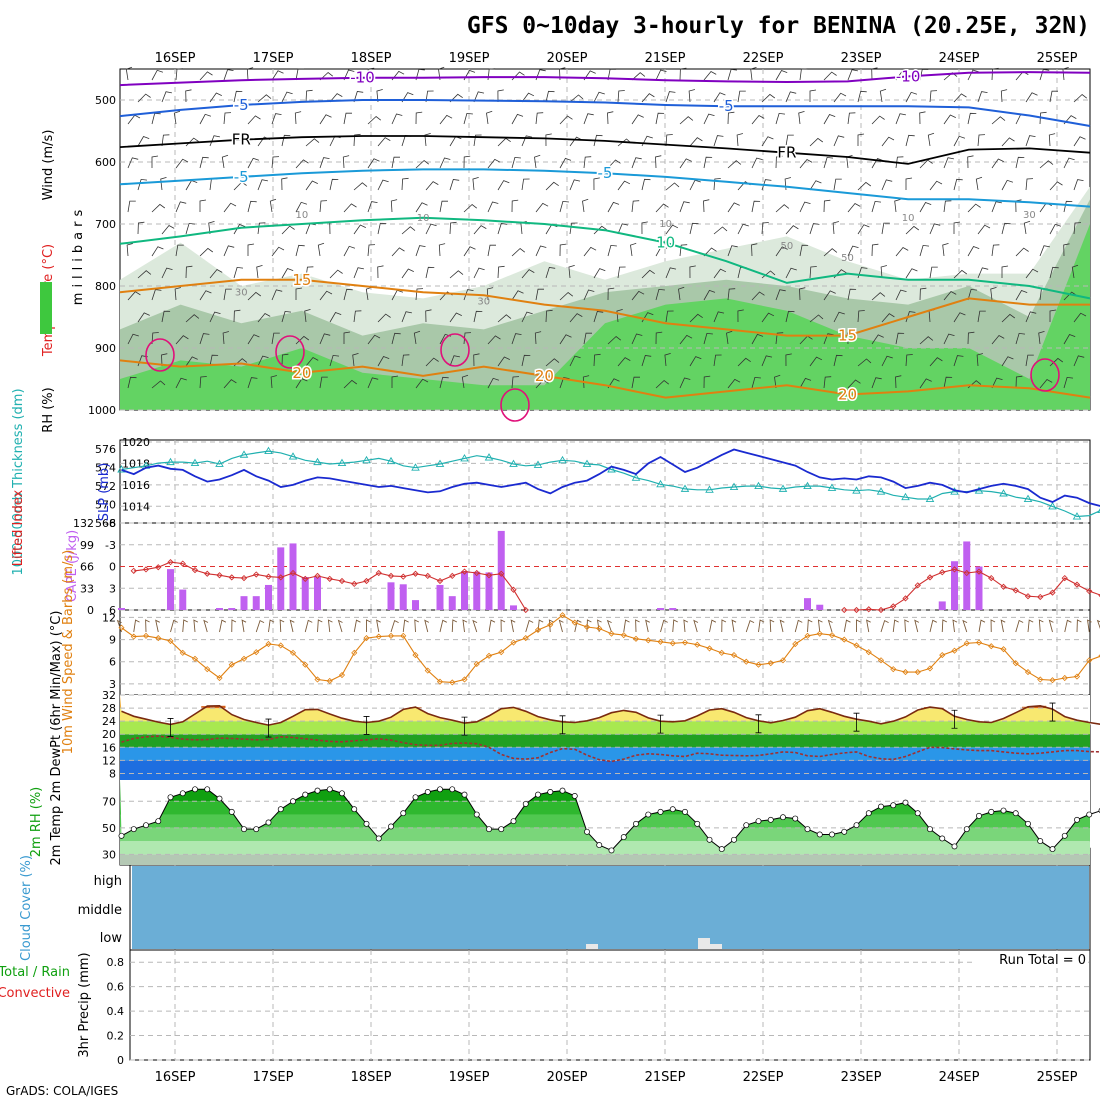 The image size is (1100, 1100). Describe the element at coordinates (604, 307) in the screenshot. I see `isotherm-line-fifteen` at that location.